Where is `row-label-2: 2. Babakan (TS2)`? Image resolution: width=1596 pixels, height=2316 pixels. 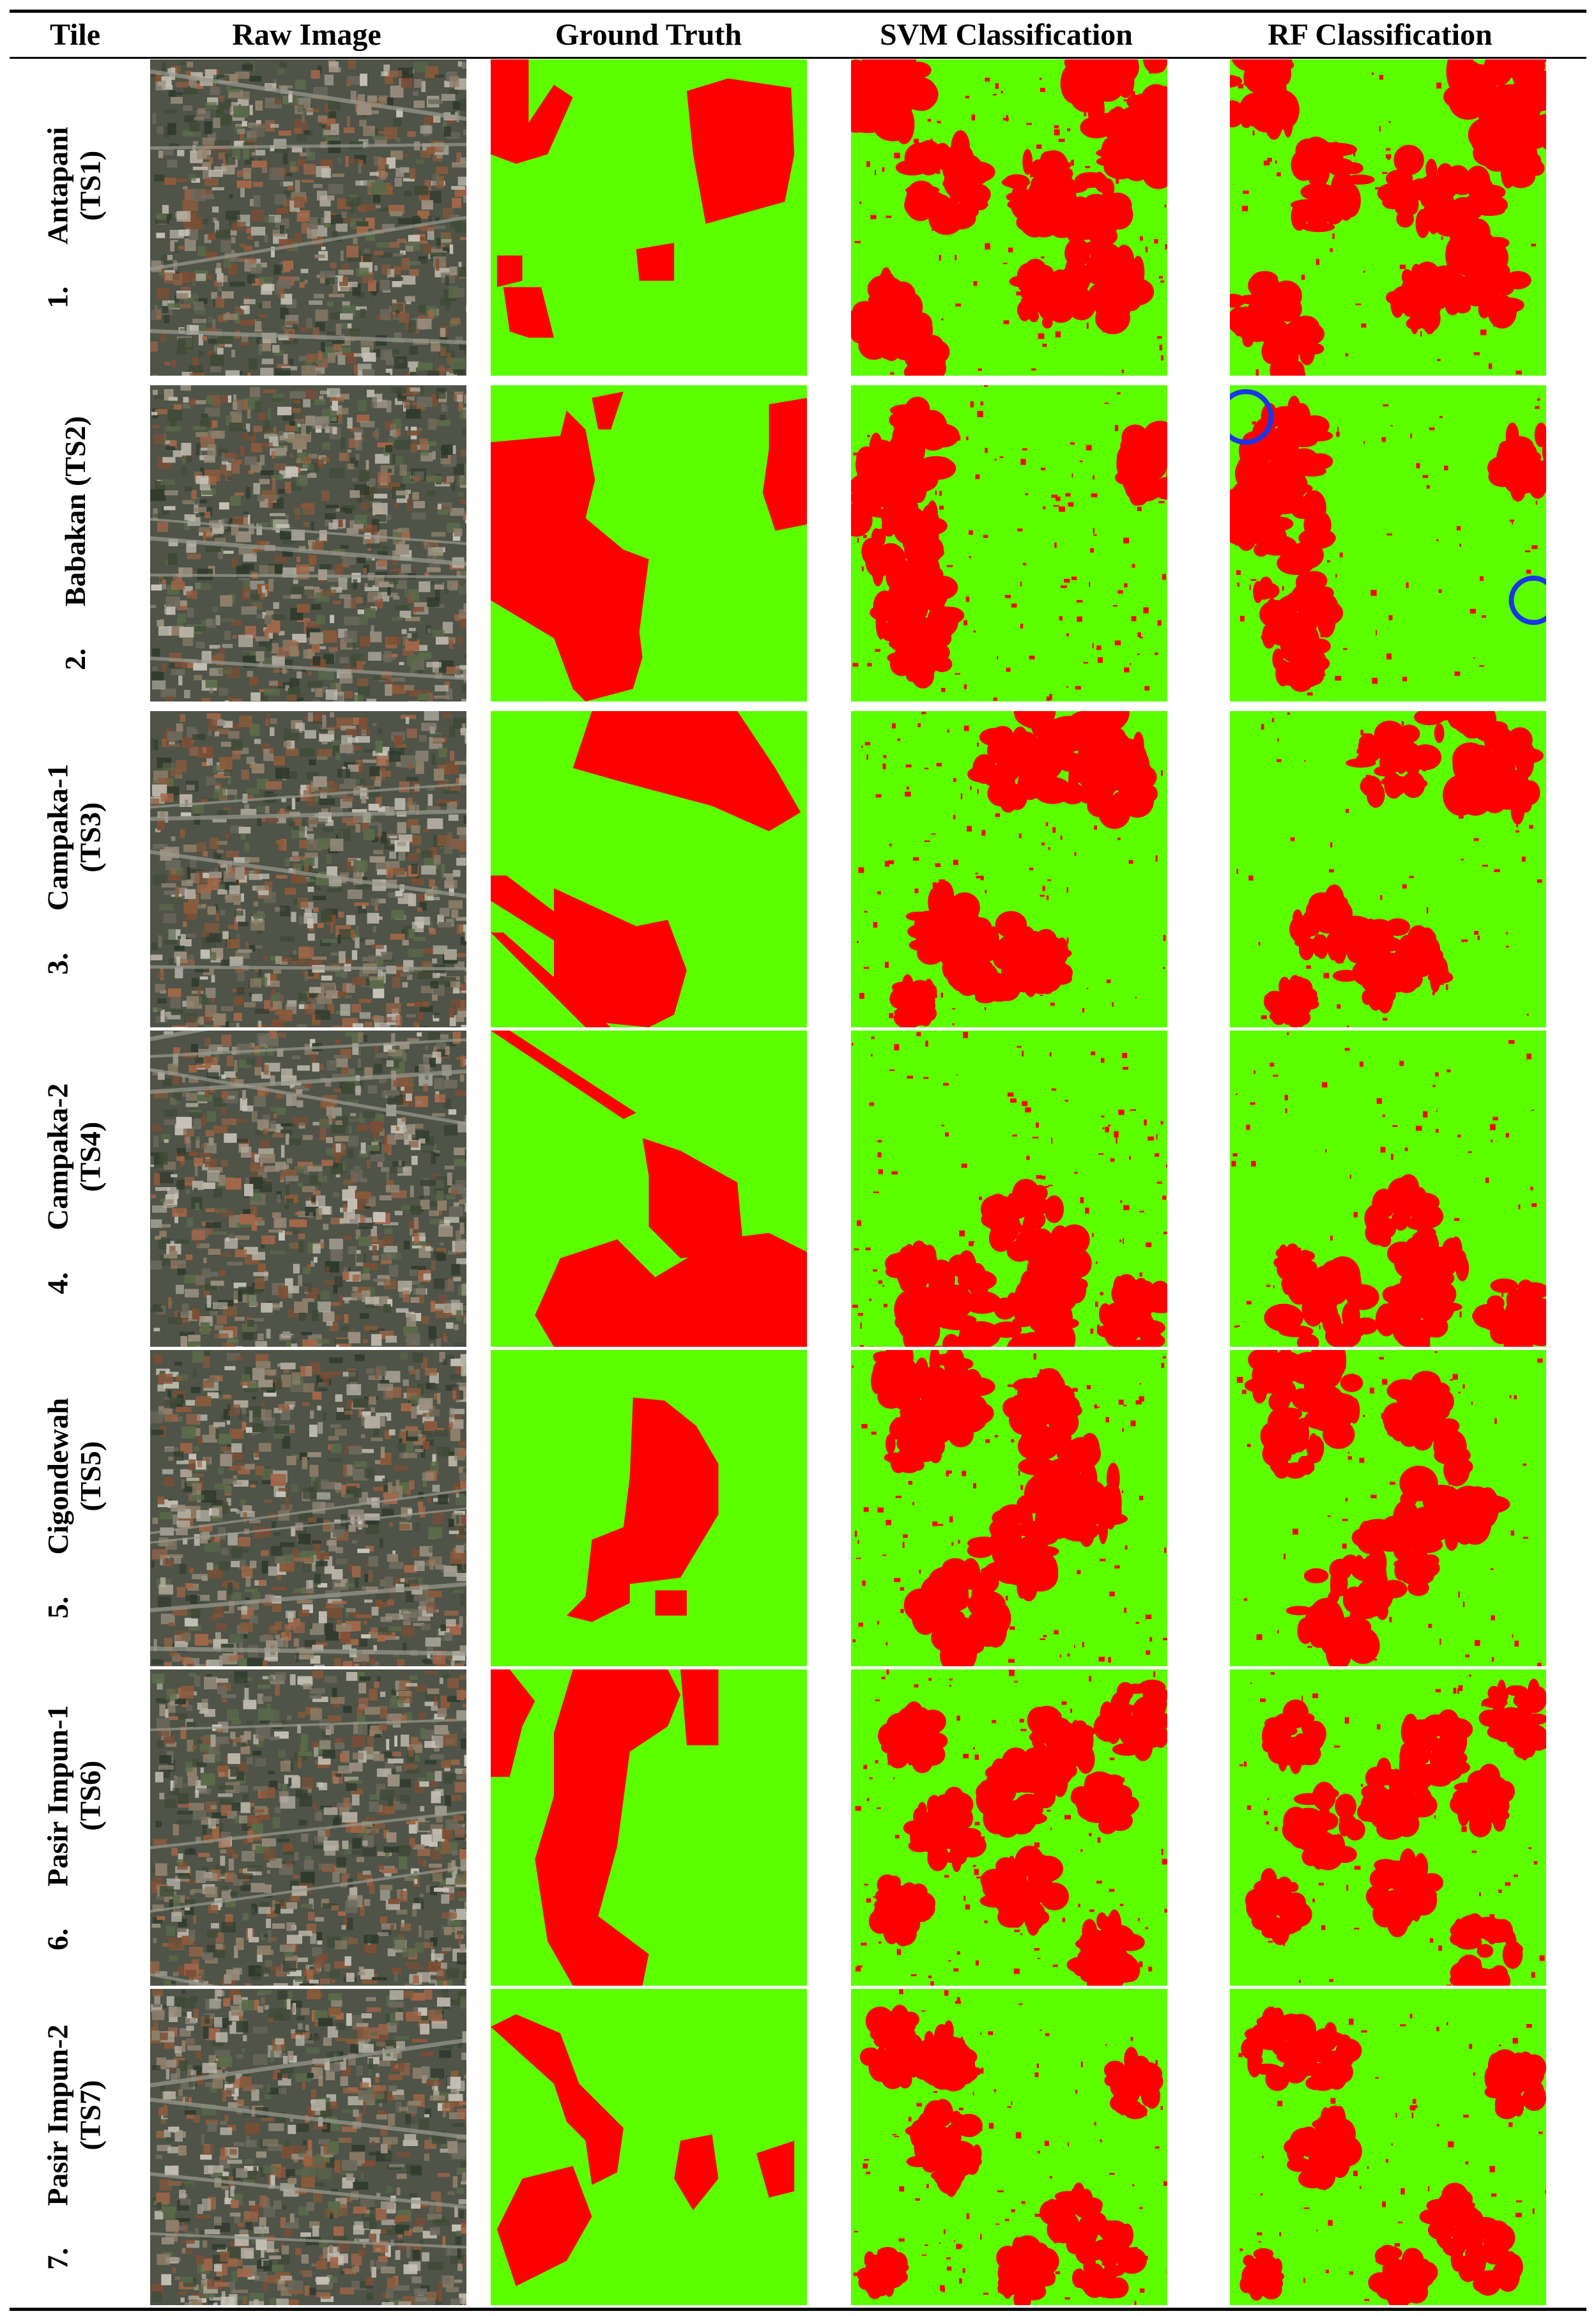 row-label-2: 2. Babakan (TS2) is located at coordinates (75, 543).